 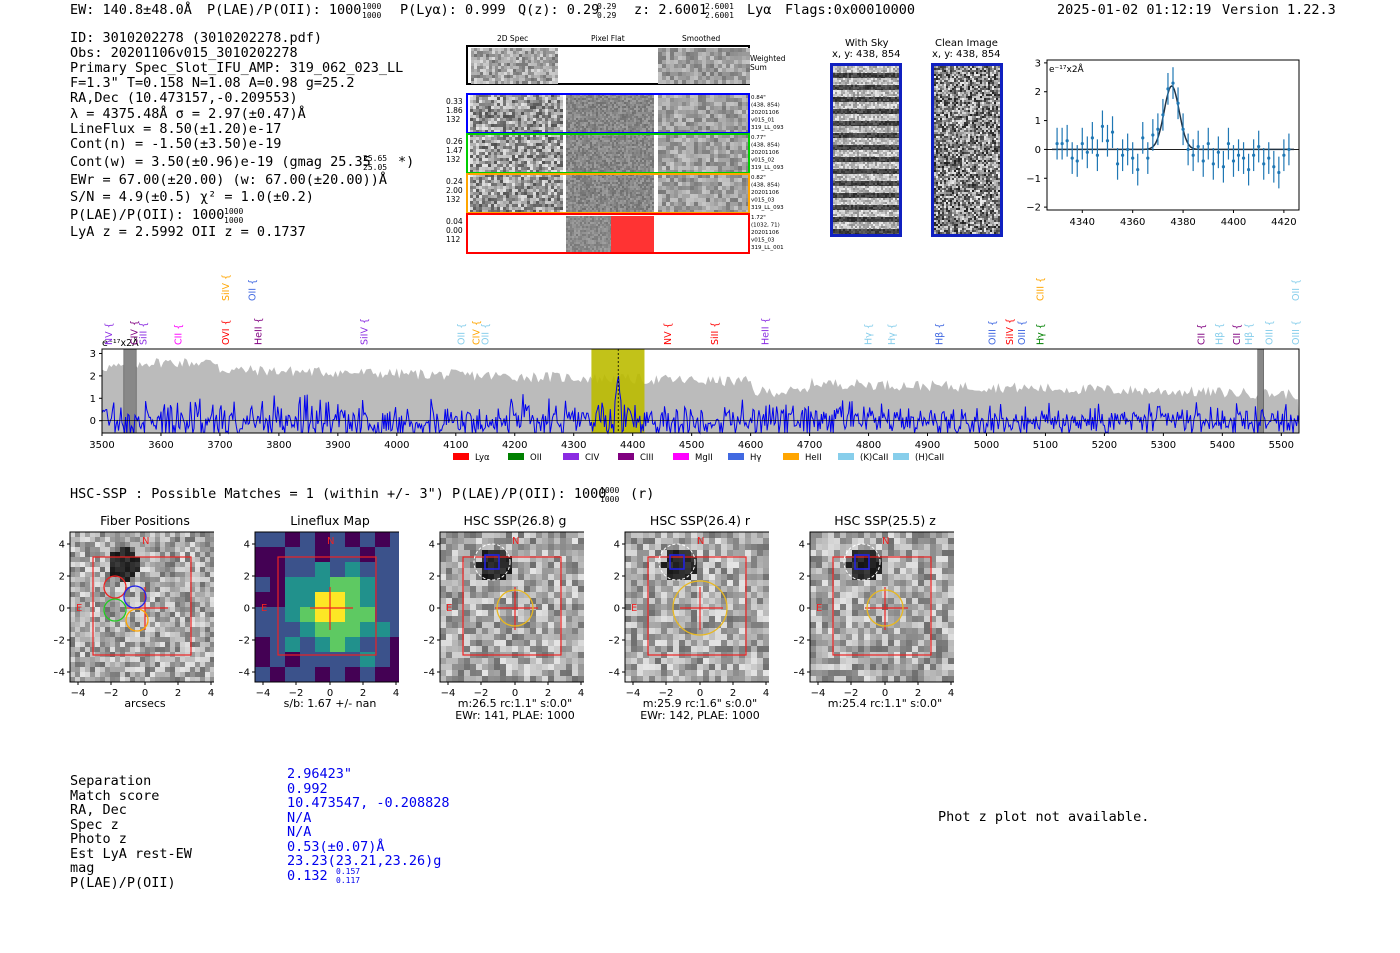 What do you see at coordinates (471, 458) in the screenshot?
I see `full-legend-item: Lyα` at bounding box center [471, 458].